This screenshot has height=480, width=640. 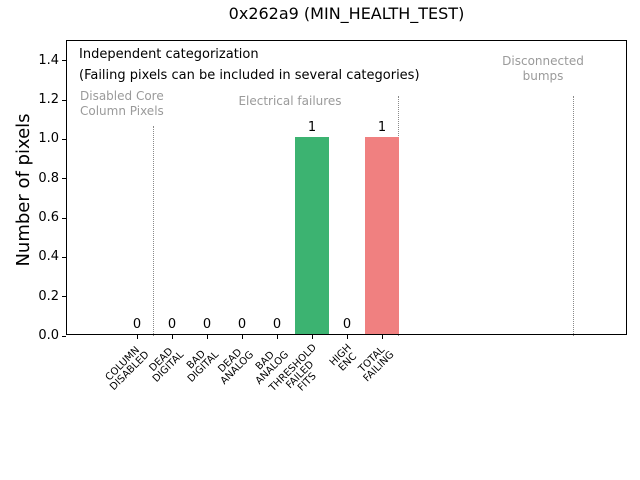 What do you see at coordinates (127, 368) in the screenshot?
I see `x-tick-label: COLUMN DISABLED` at bounding box center [127, 368].